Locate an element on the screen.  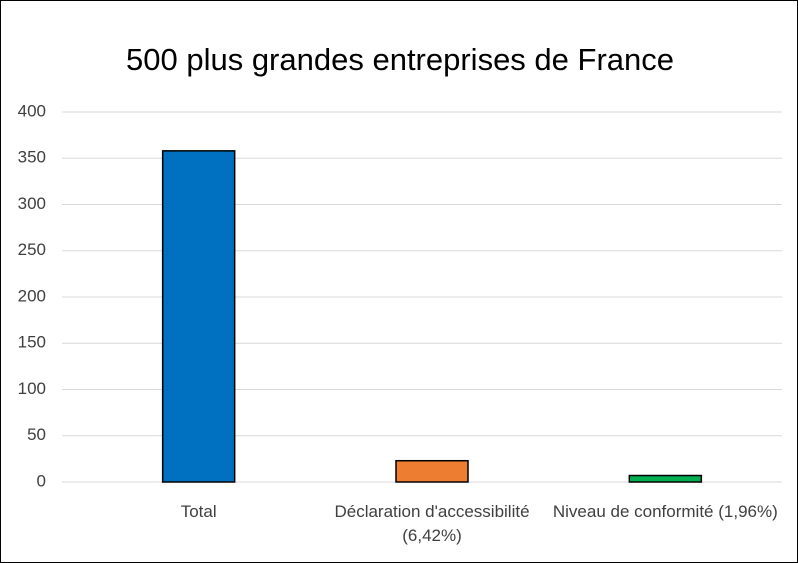
y-tick-label: 100 is located at coordinates (32, 388).